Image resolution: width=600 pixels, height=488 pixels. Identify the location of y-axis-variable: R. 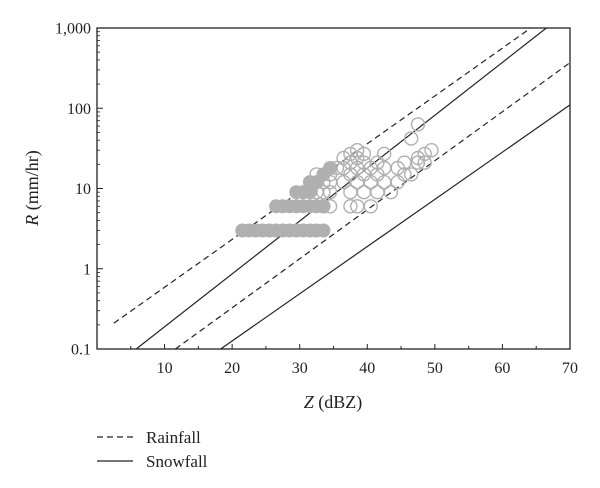
(32, 221).